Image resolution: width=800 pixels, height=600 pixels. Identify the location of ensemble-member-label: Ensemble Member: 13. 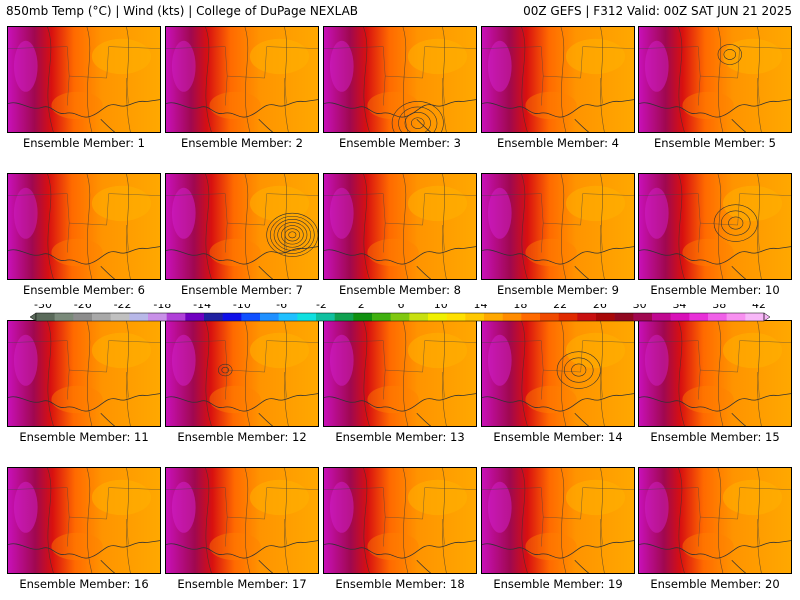
(400, 437).